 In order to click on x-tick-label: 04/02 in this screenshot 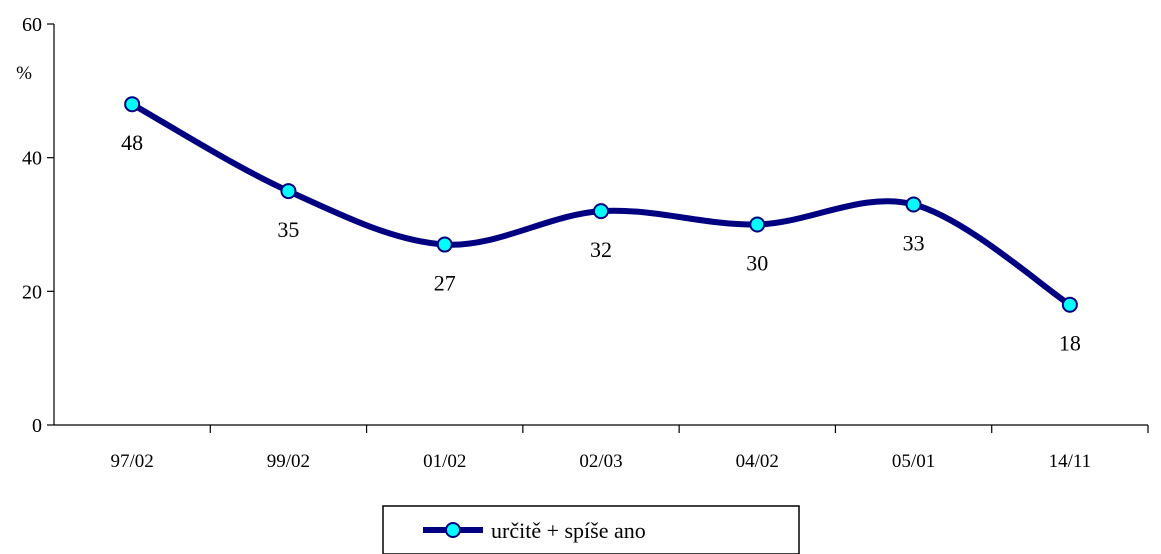, I will do `click(757, 461)`.